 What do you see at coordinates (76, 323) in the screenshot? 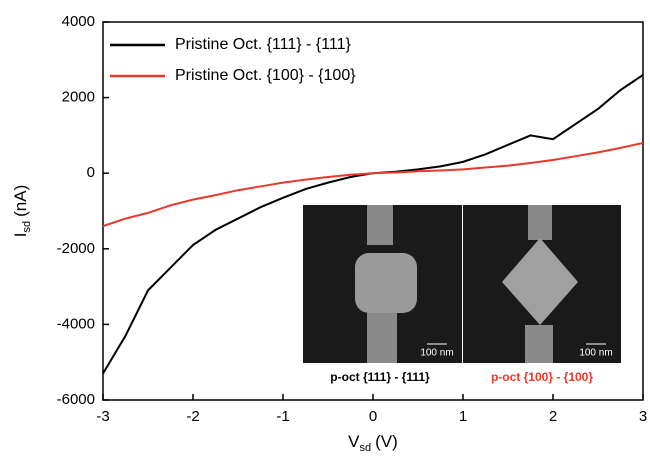
I see `y-tick-label: -4000` at bounding box center [76, 323].